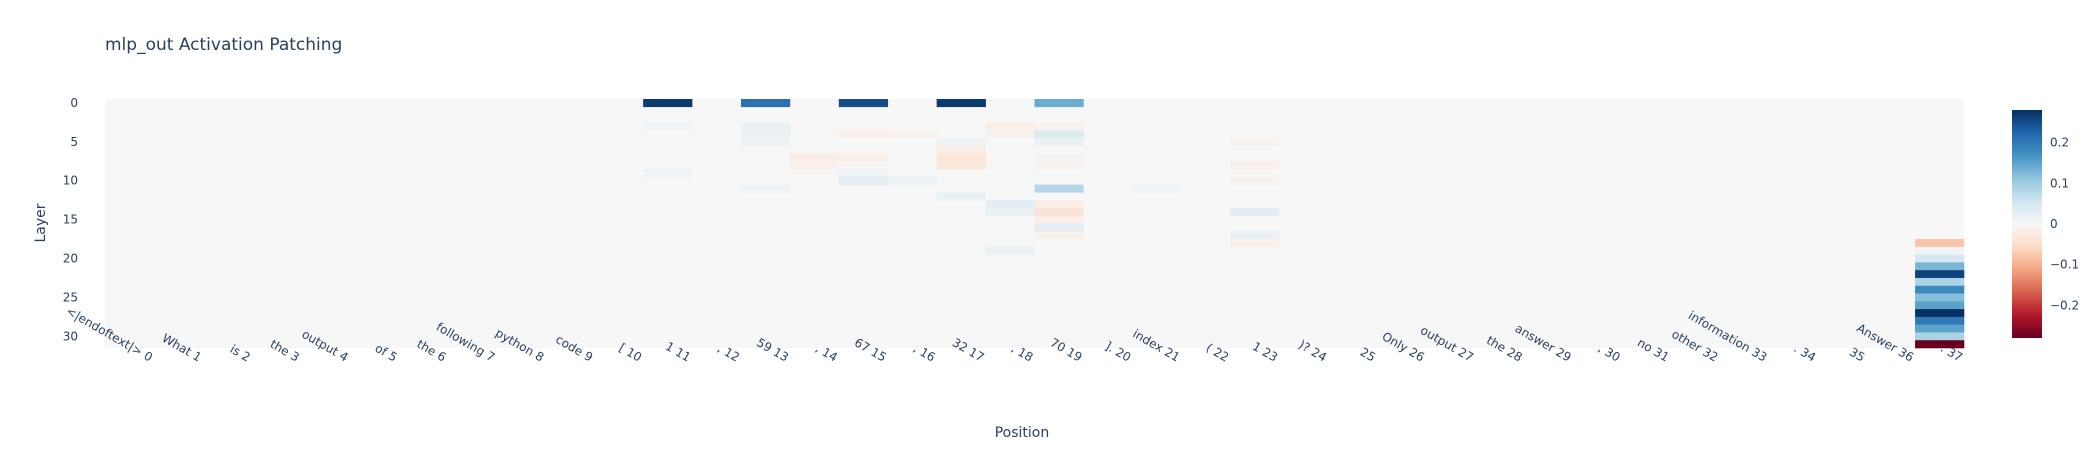  I want to click on y-tick-label: 15, so click(70, 220).